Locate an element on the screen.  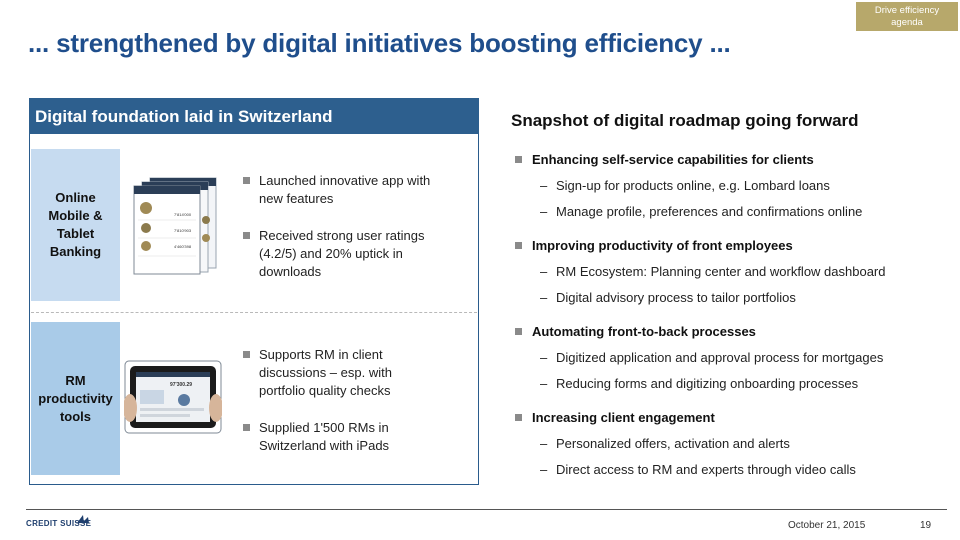
tag-line-1: Drive efficiency is located at coordinates (907, 10).